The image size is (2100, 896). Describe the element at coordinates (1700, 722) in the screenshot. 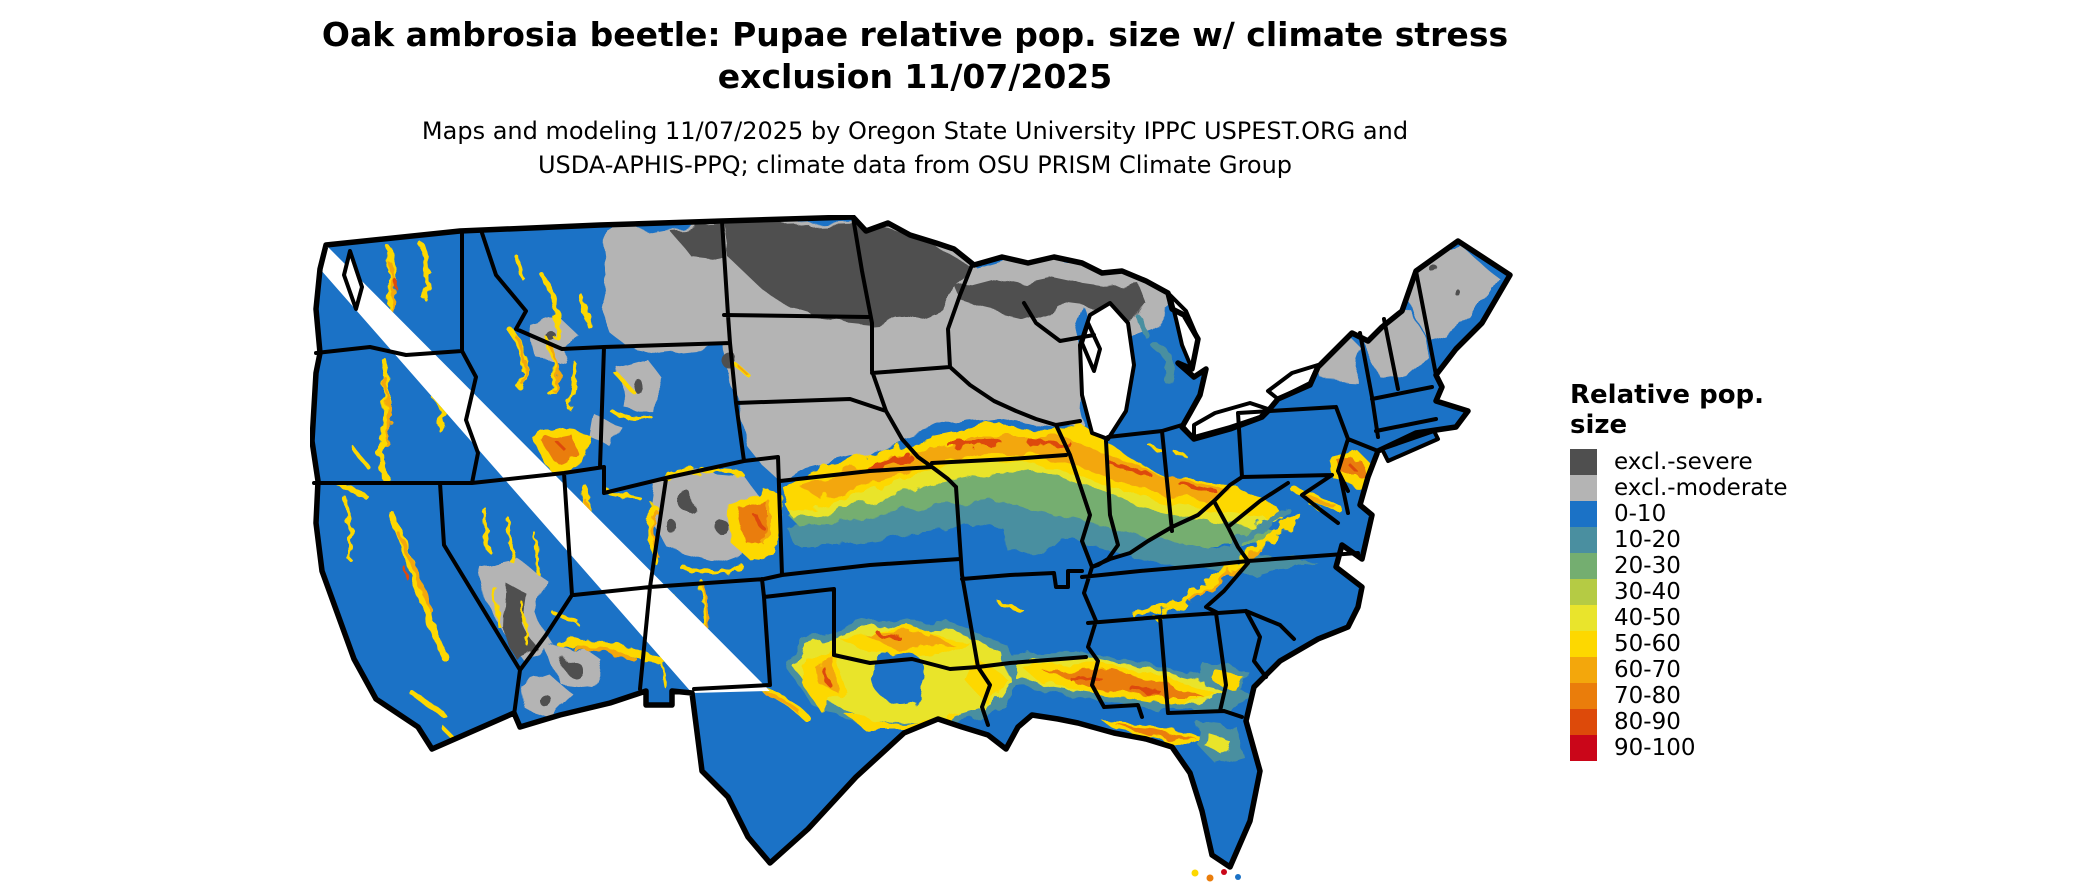

I see `legend-row: 80-90` at that location.